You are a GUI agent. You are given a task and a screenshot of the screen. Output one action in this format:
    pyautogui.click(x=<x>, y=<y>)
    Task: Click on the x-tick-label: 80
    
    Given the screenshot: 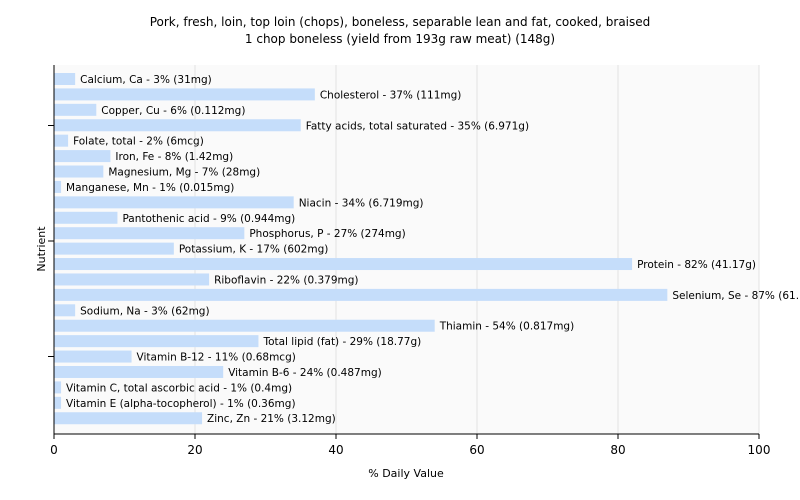 What is the action you would take?
    pyautogui.click(x=617, y=450)
    